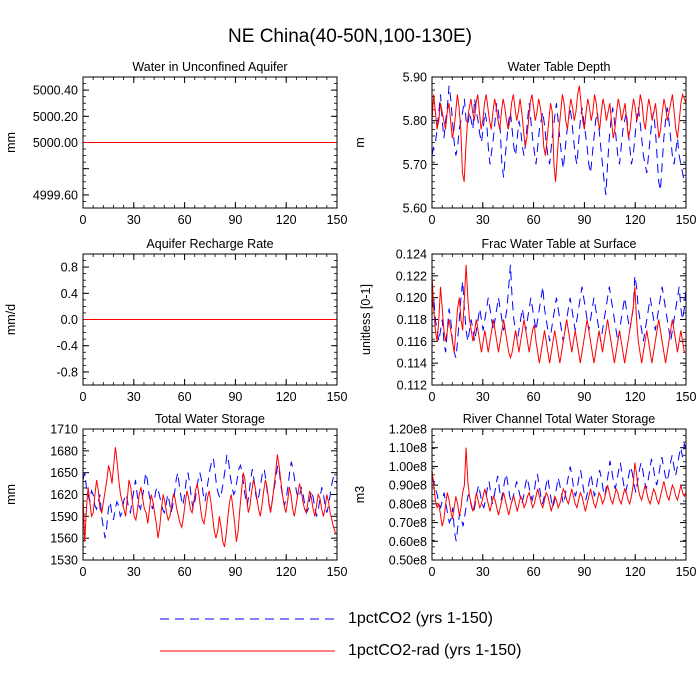  Describe the element at coordinates (435, 650) in the screenshot. I see `legend-label: 1pctCO2-rad (yrs 1-150)` at that location.